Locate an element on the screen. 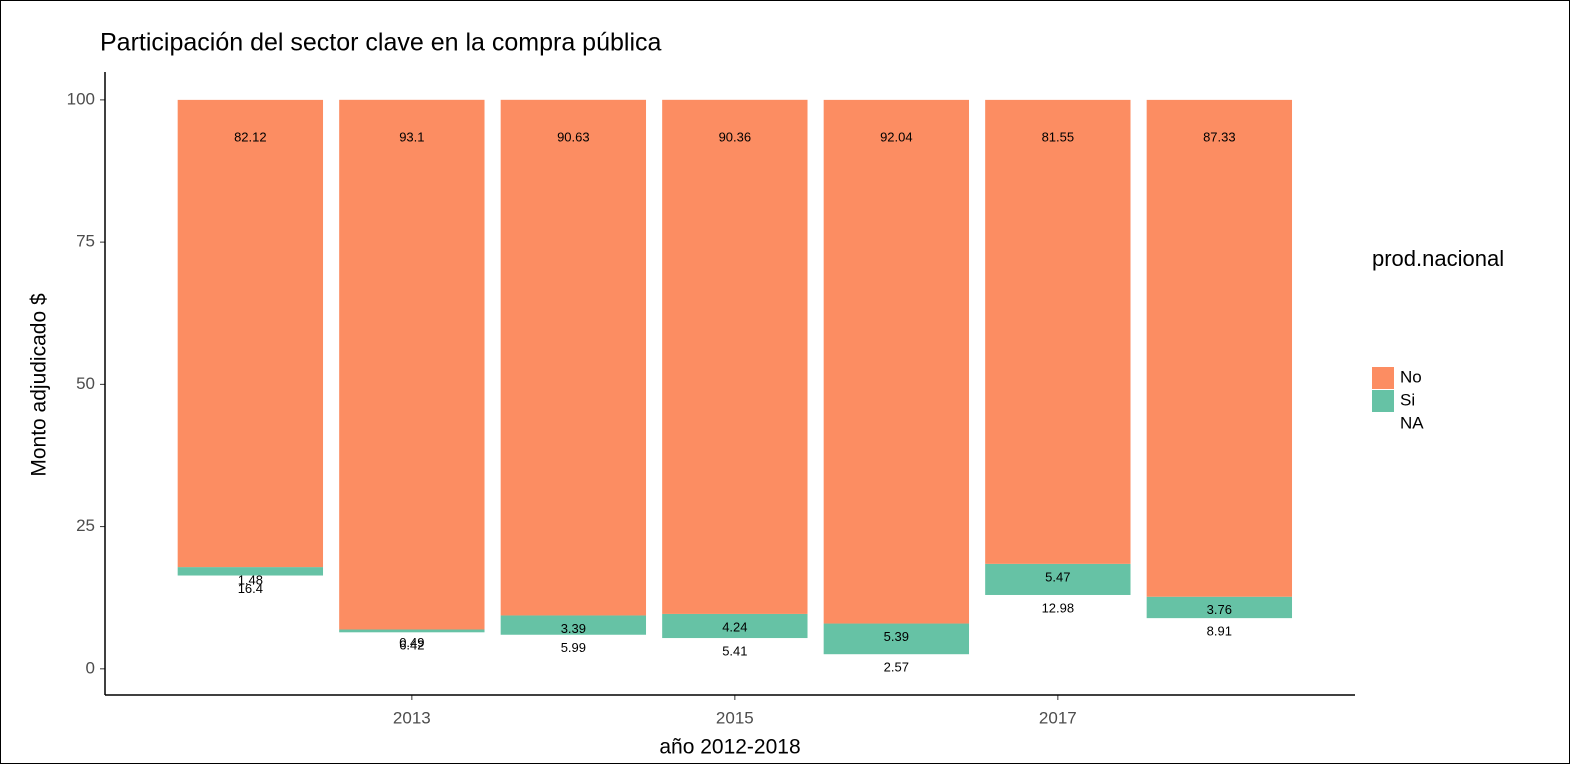  legend-label: Si is located at coordinates (1407, 399).